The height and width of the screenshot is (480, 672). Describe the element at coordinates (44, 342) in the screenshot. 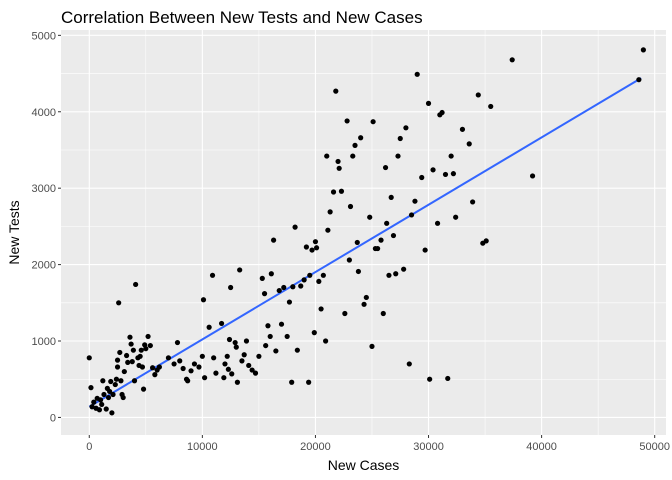

I see `y-tick-label: 1000` at that location.